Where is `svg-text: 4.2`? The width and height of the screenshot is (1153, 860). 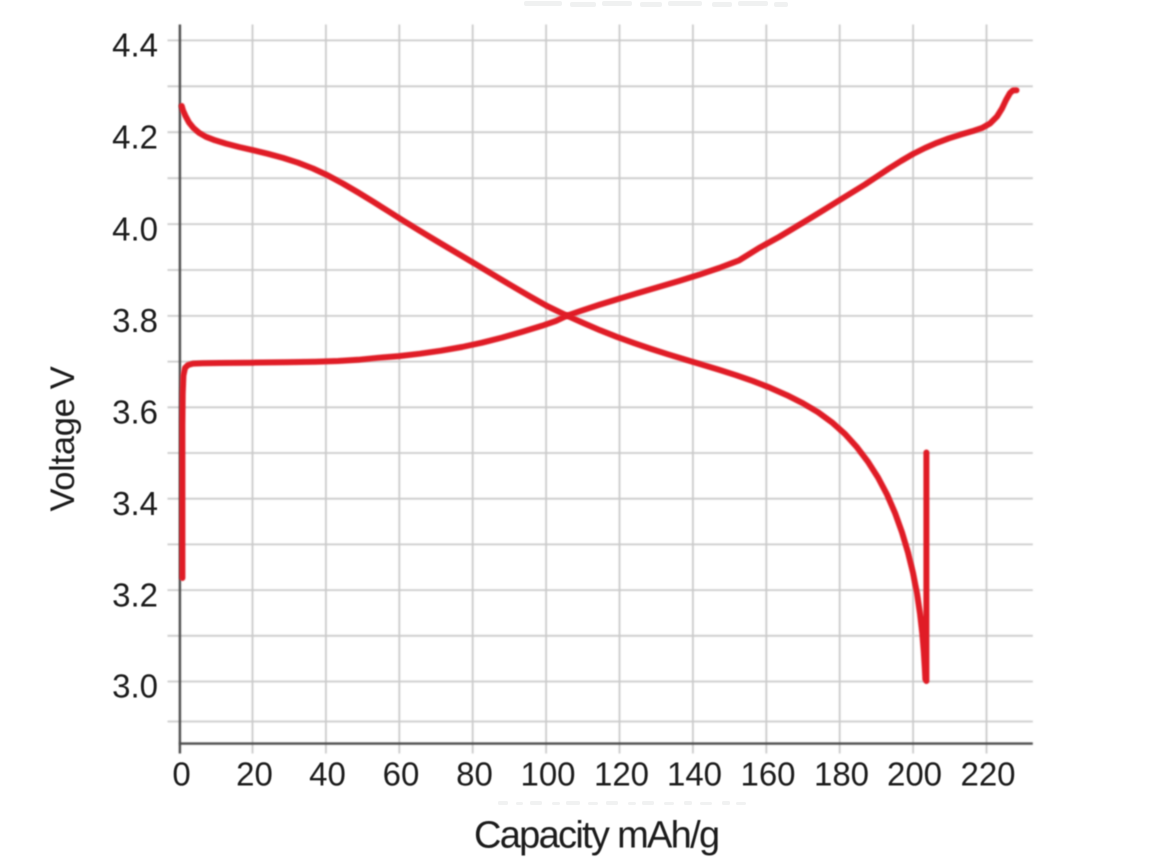 svg-text: 4.2 is located at coordinates (135, 136).